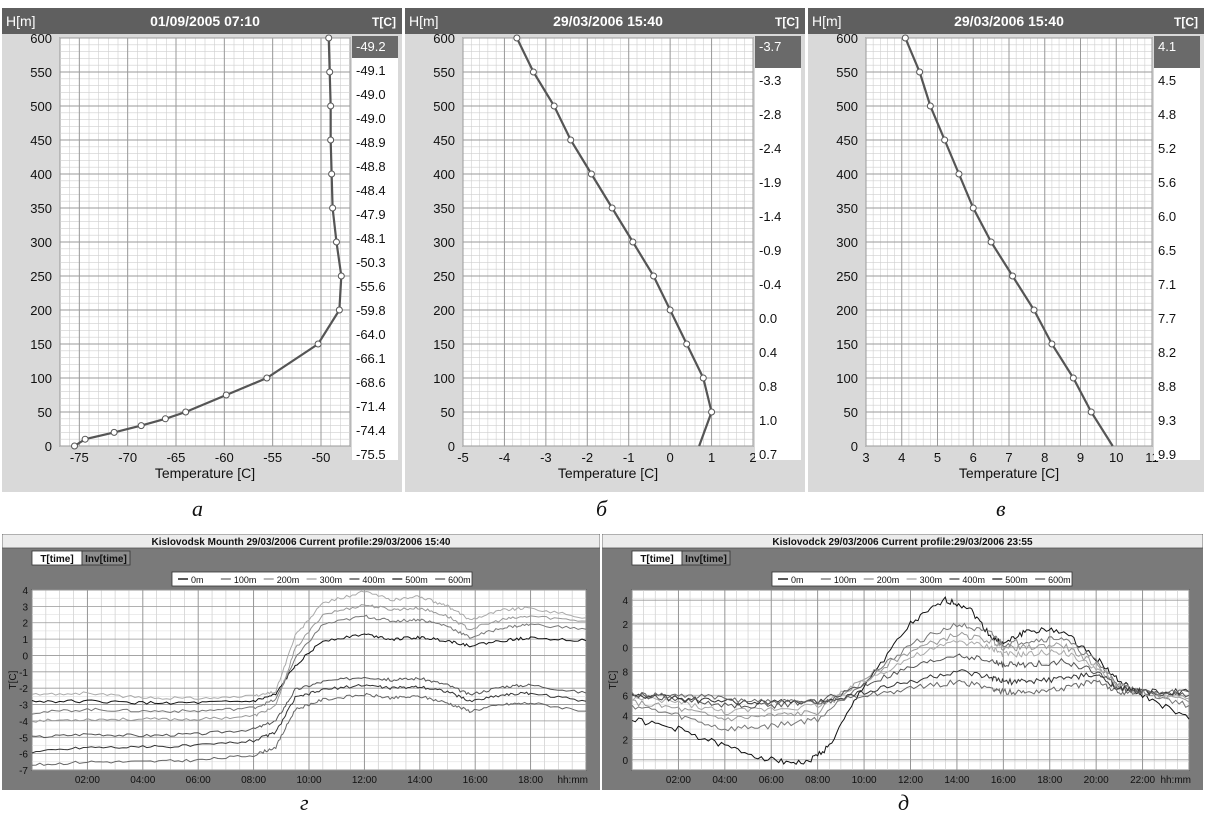  Describe the element at coordinates (79, 457) in the screenshot. I see `x-tick-label: -75` at that location.